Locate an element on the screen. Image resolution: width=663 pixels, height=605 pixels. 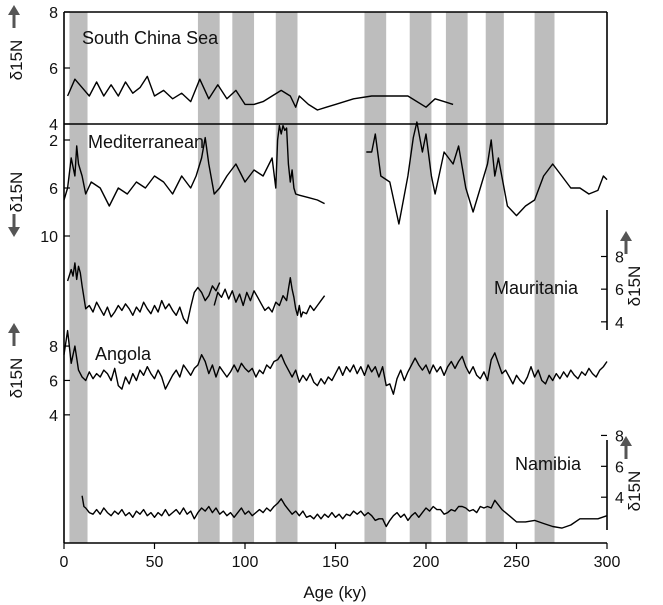
y-tick-label-angola-0: 4 is located at coordinates (53, 416).